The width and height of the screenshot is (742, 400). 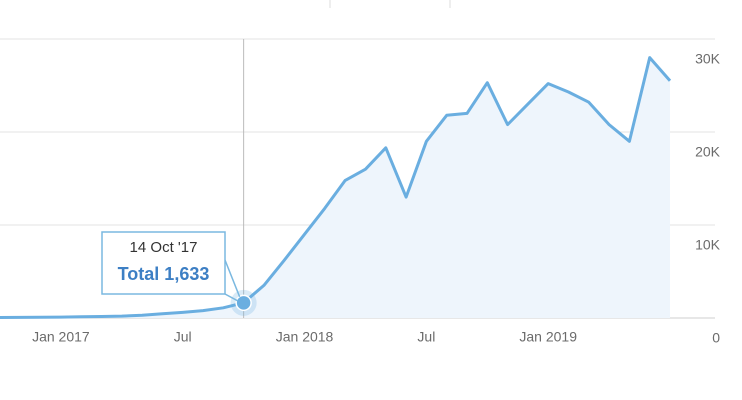 What do you see at coordinates (179, 178) in the screenshot?
I see `tooltip: 14 Oct '17 Total 1,633` at bounding box center [179, 178].